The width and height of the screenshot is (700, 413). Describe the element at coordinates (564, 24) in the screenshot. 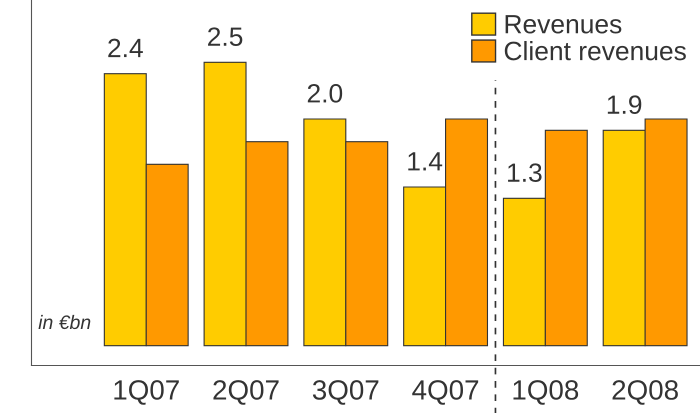

I see `legend-label: Revenues` at that location.